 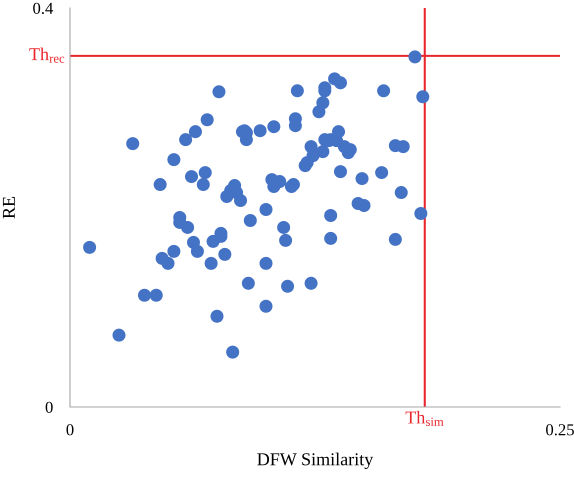 What do you see at coordinates (315, 461) in the screenshot?
I see `x-axis-title: DFW Similarity` at bounding box center [315, 461].